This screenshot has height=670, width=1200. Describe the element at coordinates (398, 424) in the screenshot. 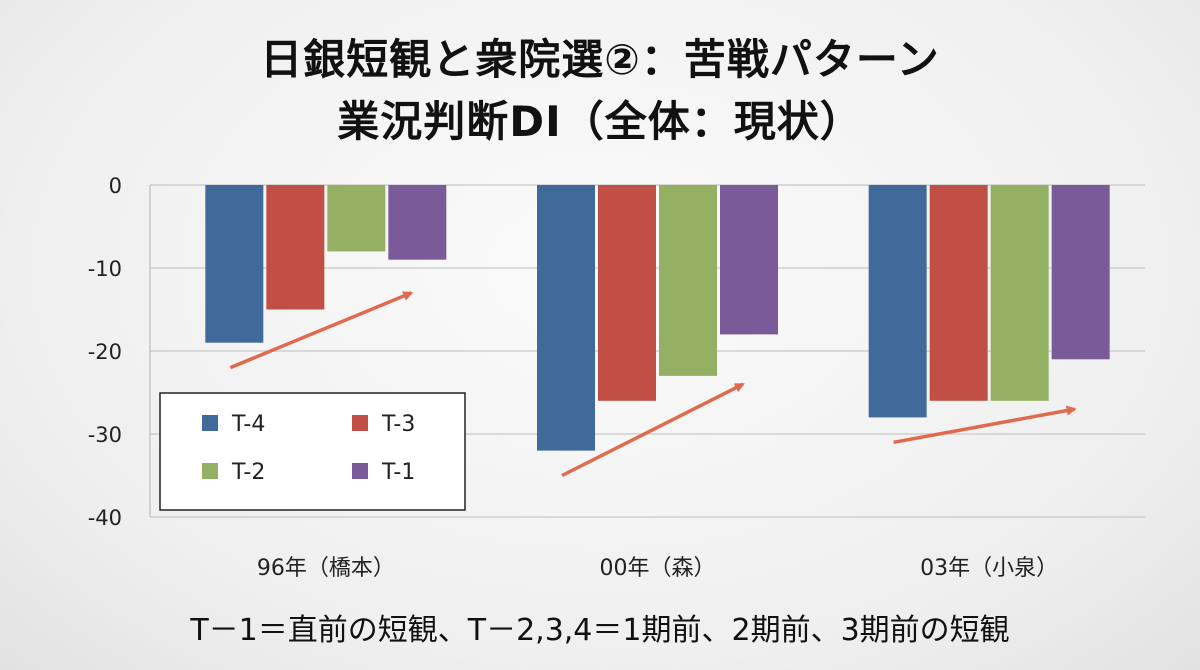

I see `legend-label-t-3: T-3` at that location.